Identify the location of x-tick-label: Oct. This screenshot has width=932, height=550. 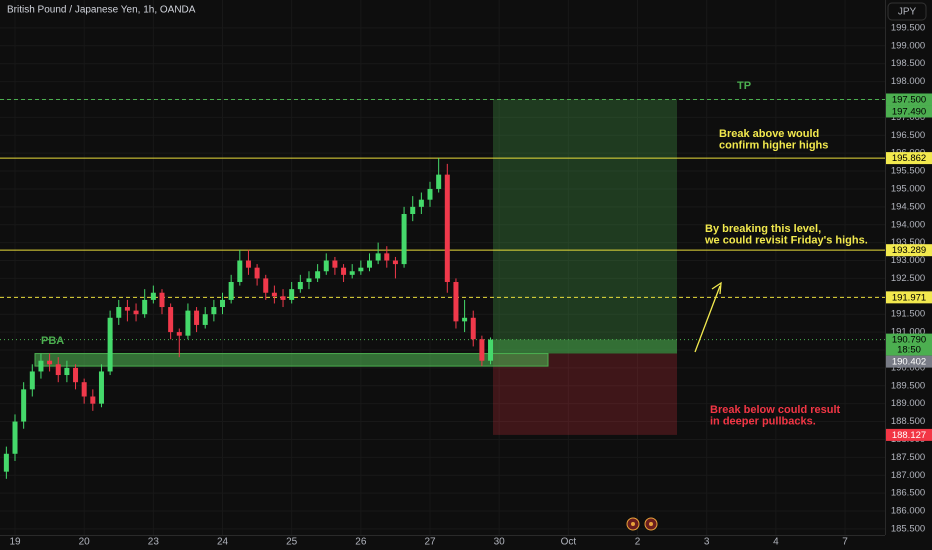
(569, 542).